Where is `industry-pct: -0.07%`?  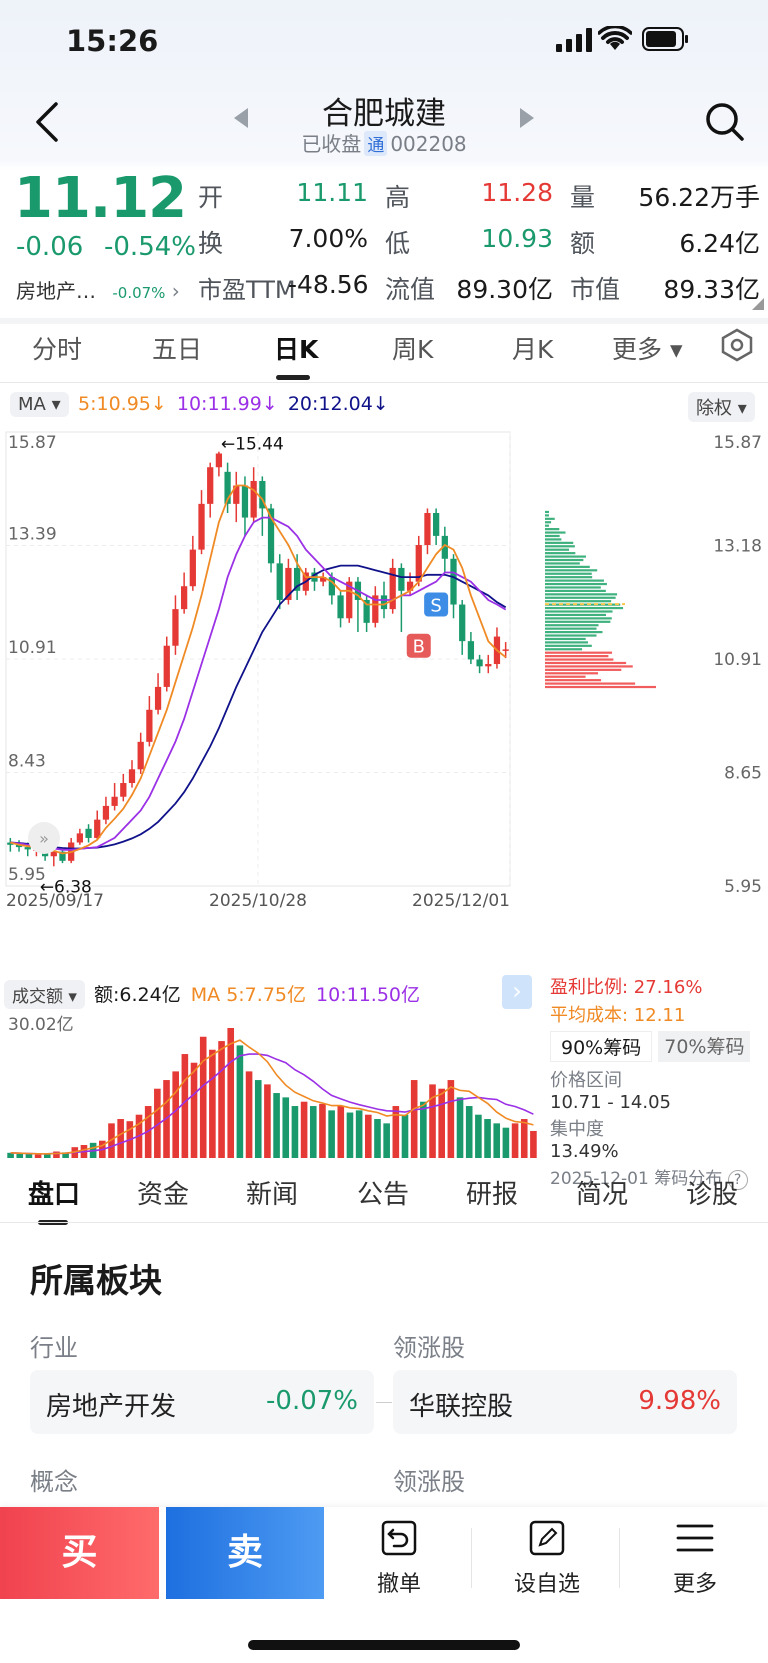 industry-pct: -0.07% is located at coordinates (312, 1401).